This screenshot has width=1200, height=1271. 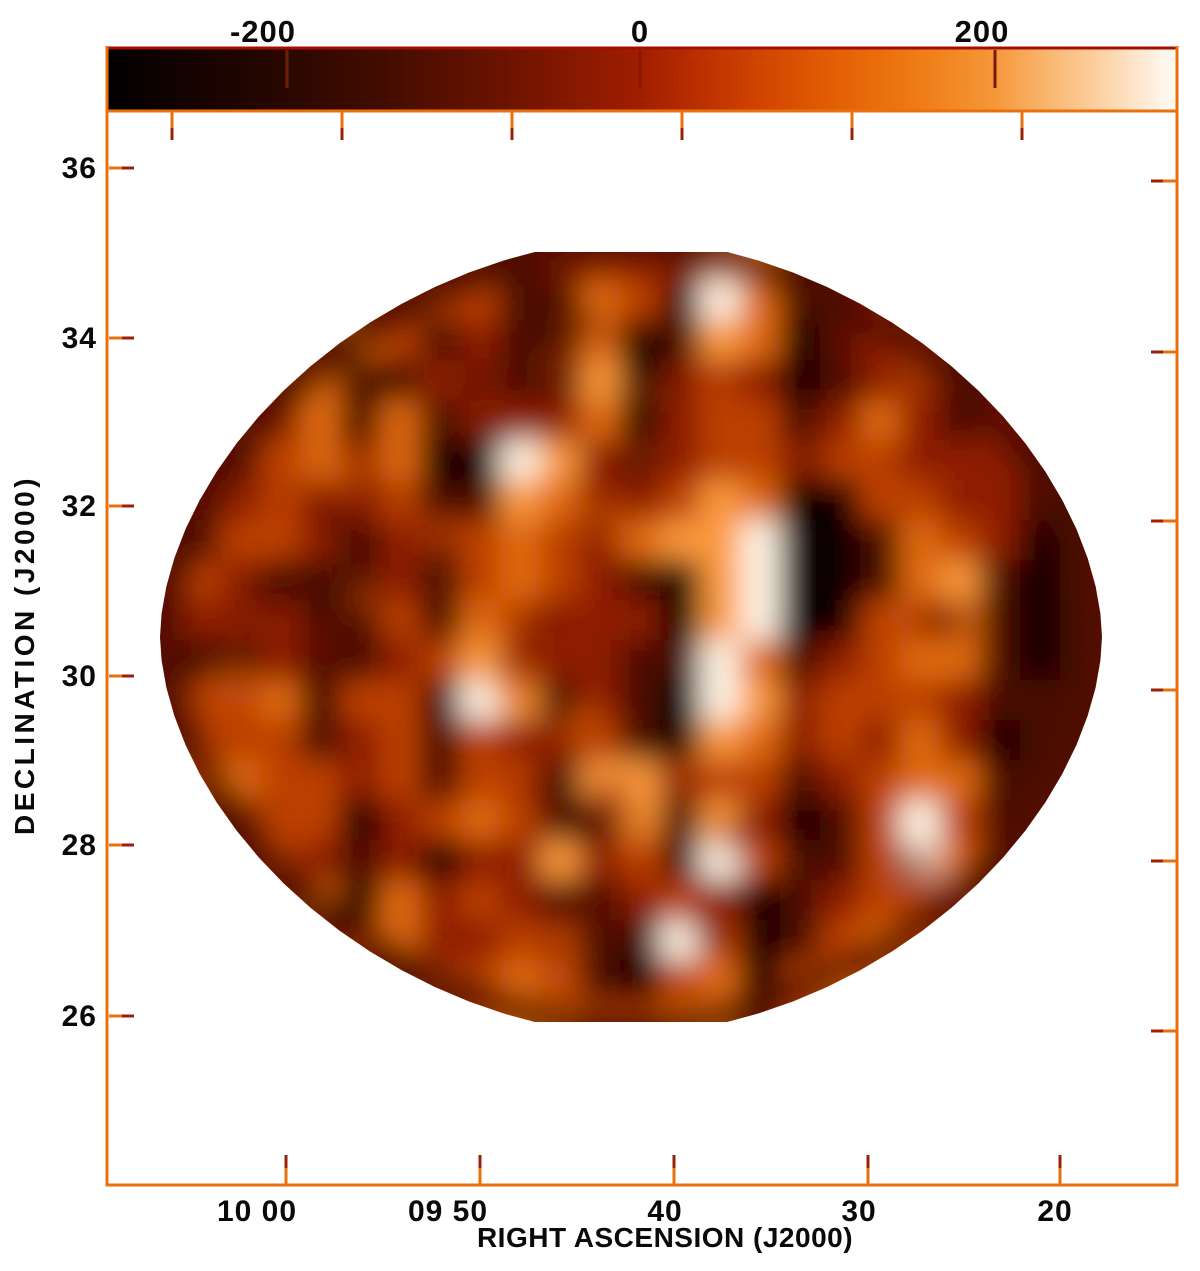 What do you see at coordinates (257, 1211) in the screenshot?
I see `svg-text: 10 00` at bounding box center [257, 1211].